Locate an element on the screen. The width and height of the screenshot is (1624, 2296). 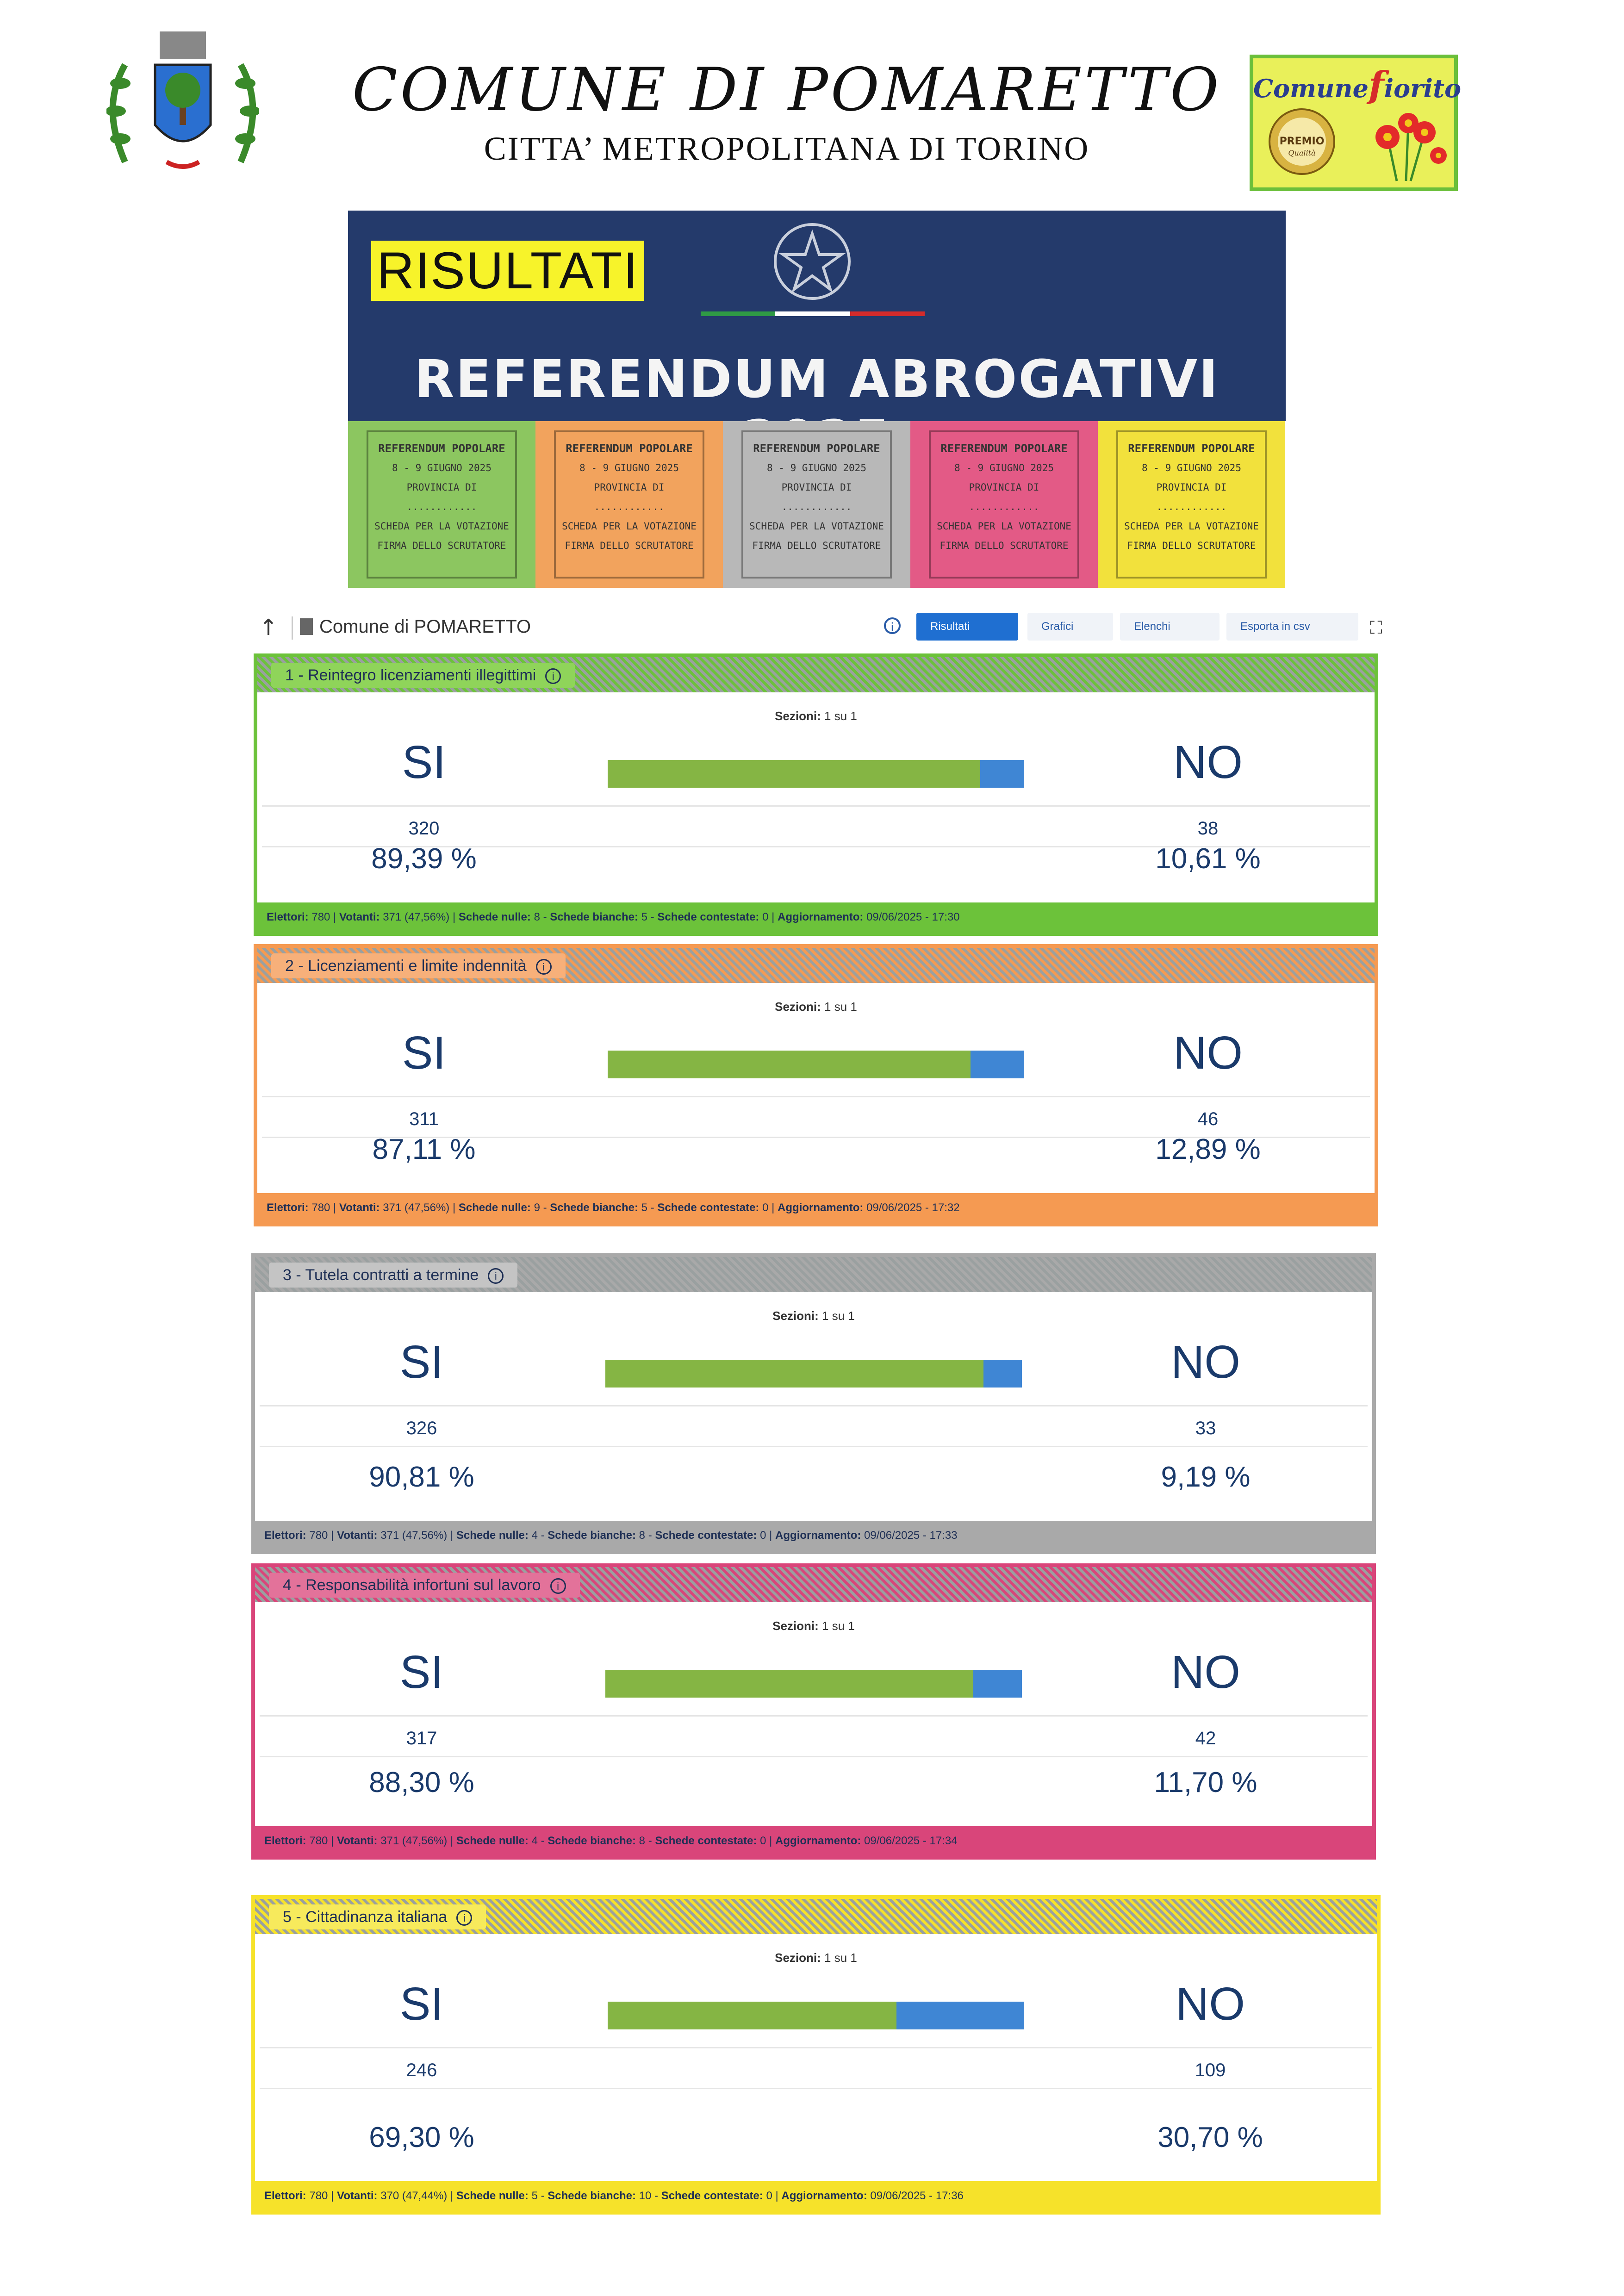
footer-stat-value: 09/06/2025 - 17:30 is located at coordinates (913, 917).